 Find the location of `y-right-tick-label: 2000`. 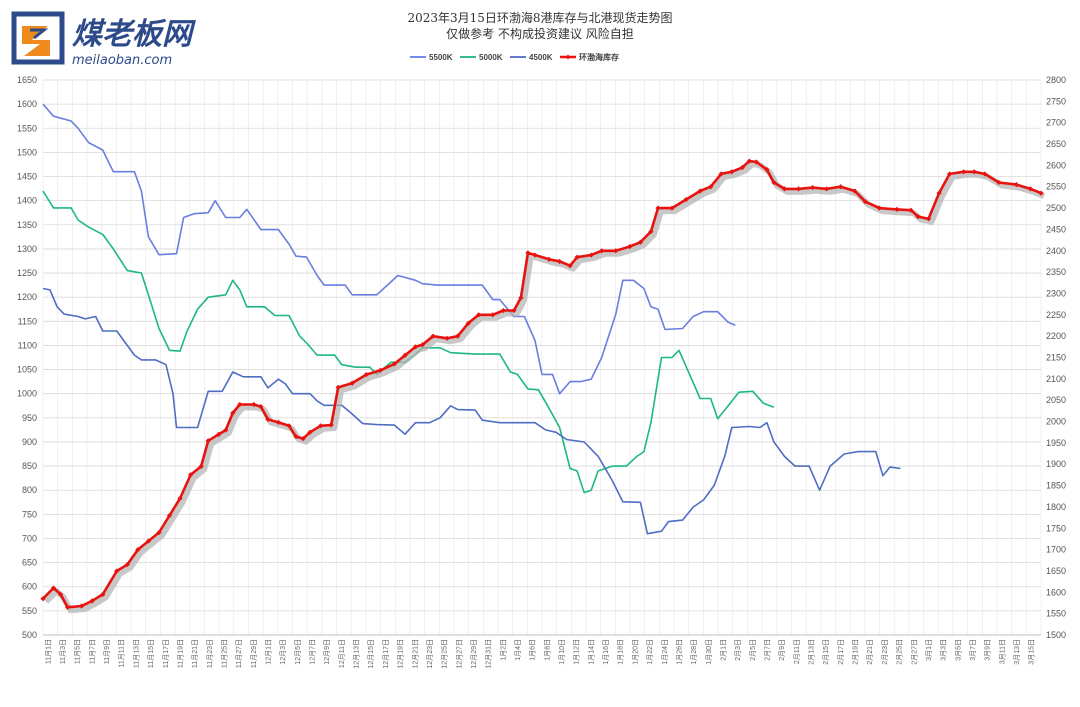

y-right-tick-label: 2000 is located at coordinates (1056, 422).